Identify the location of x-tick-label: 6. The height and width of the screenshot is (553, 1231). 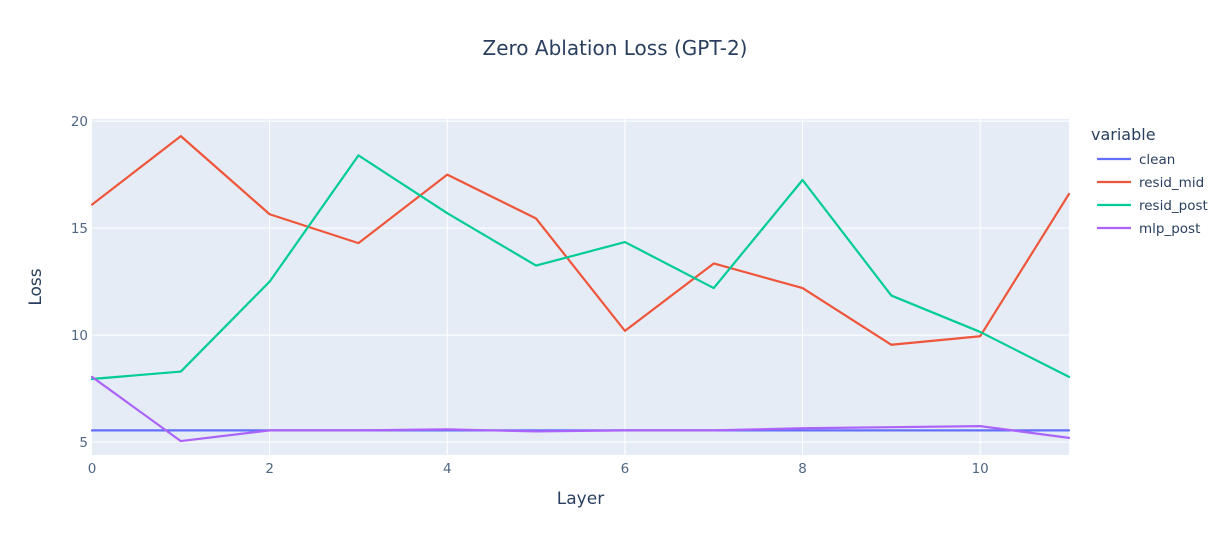
(625, 469).